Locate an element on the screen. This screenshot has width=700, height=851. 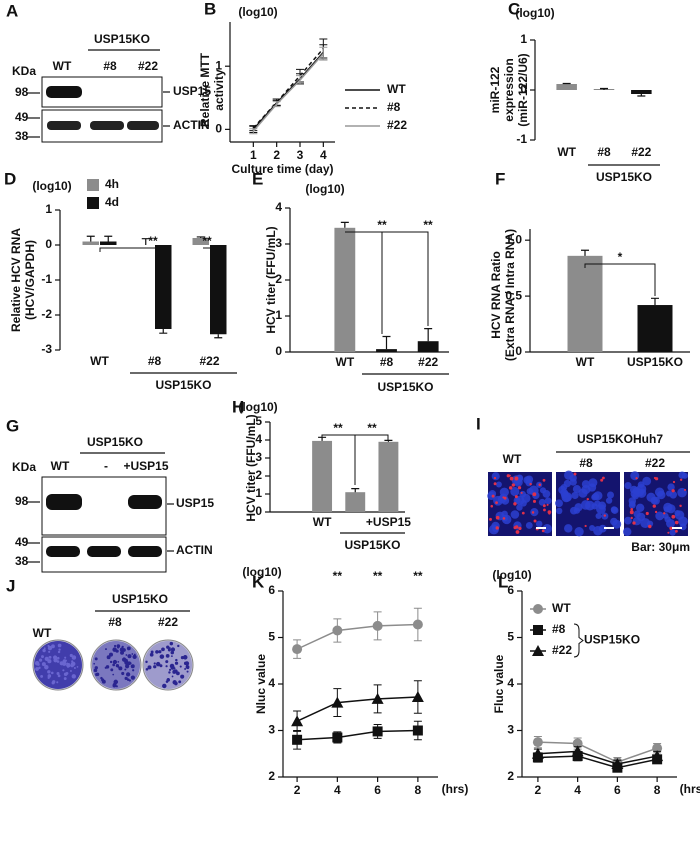
x-tick-label: 4 is located at coordinates (577, 790).